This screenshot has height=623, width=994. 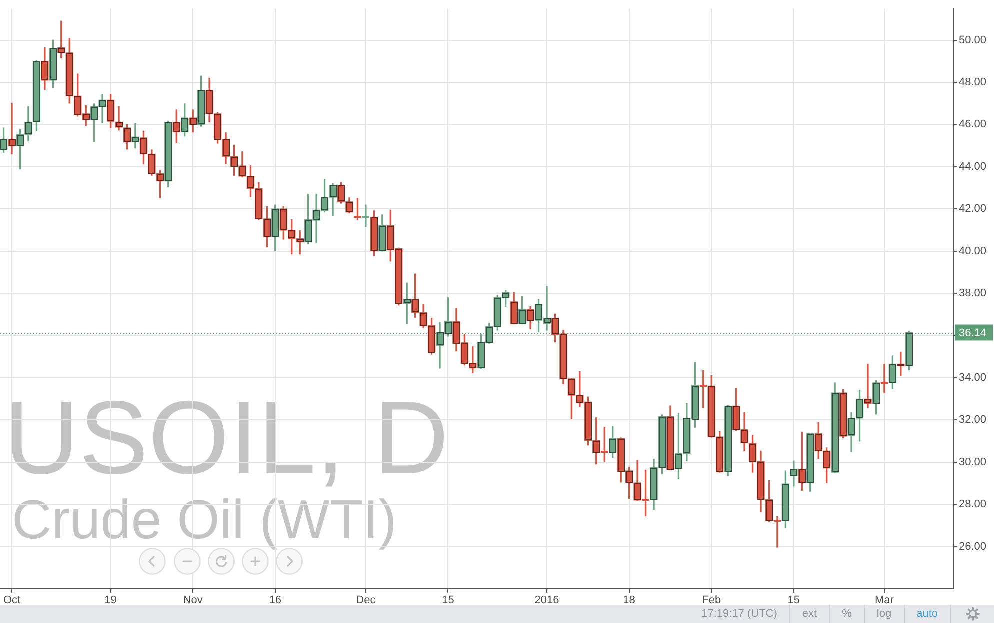 What do you see at coordinates (973, 294) in the screenshot?
I see `y-tick-label: 38.00` at bounding box center [973, 294].